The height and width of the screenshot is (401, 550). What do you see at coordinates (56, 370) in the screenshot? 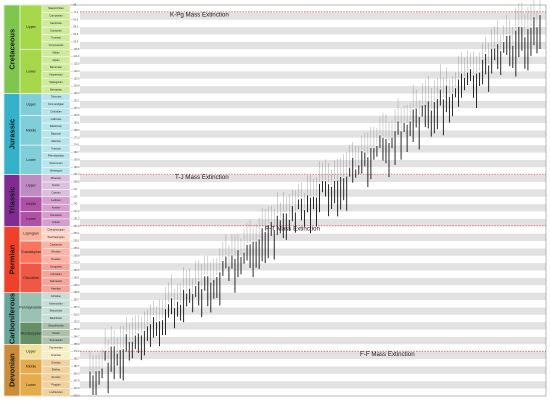
I see `stage-label: Eifelian` at bounding box center [56, 370].